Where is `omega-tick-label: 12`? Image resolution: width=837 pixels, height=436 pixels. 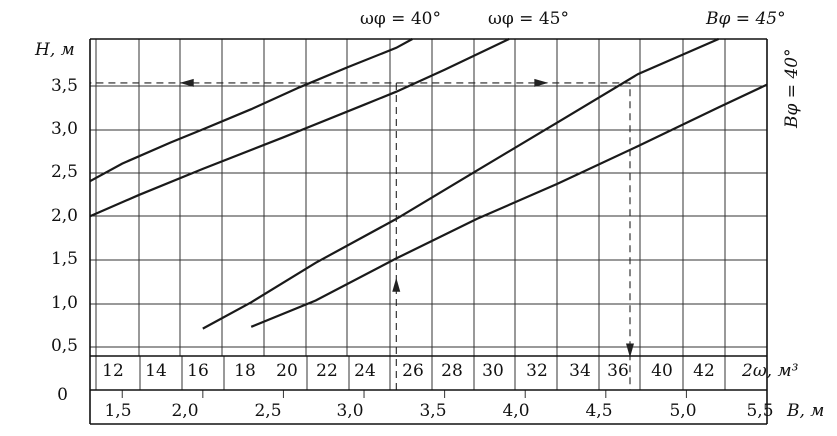 omega-tick-label: 12 is located at coordinates (113, 371).